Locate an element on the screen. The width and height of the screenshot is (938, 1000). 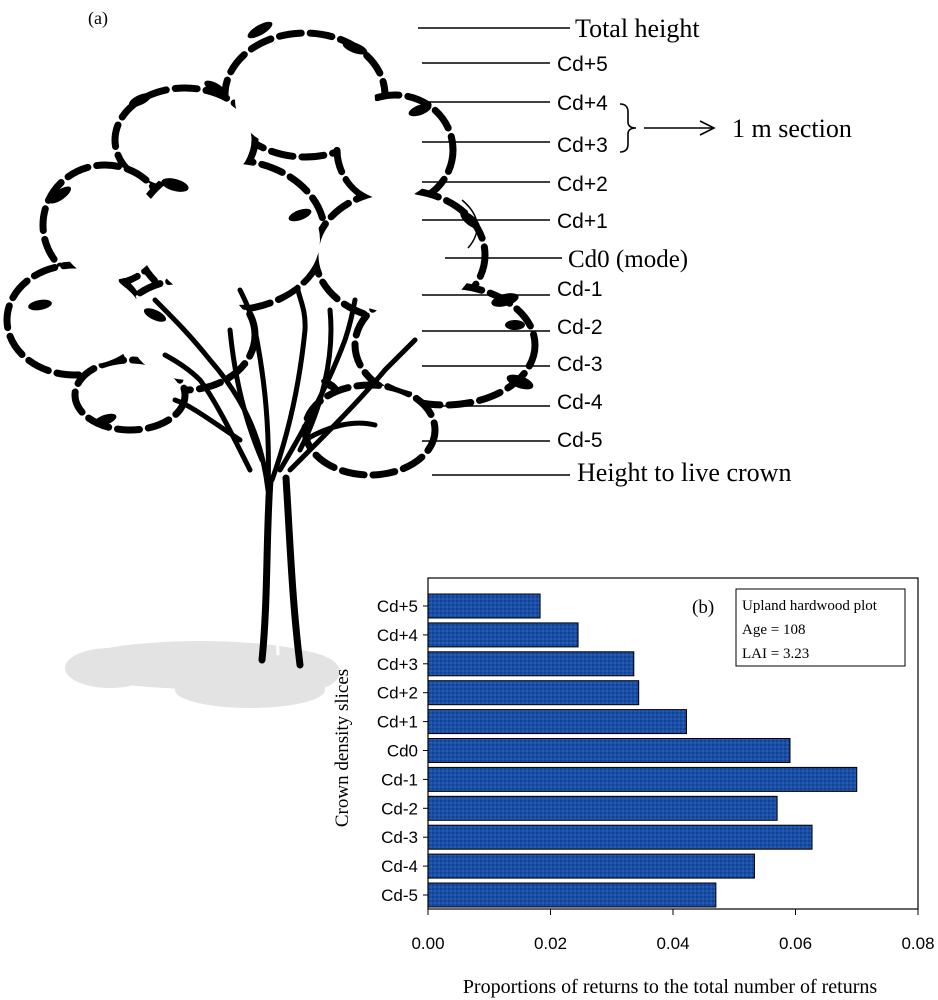
x-tick-label: 0.04 is located at coordinates (672, 943).